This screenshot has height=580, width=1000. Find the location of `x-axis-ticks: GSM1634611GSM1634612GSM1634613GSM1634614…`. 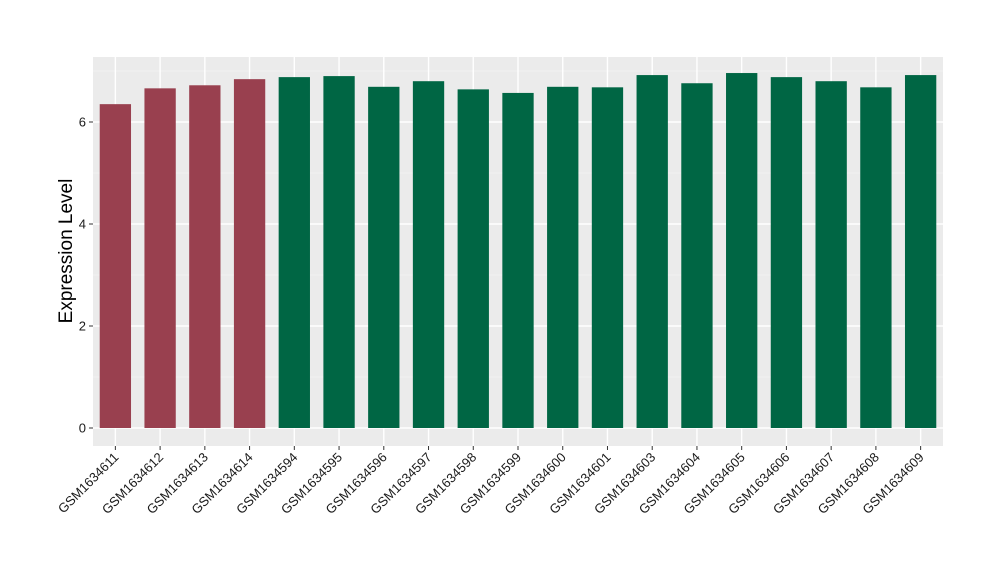

x-axis-ticks: GSM1634611GSM1634612GSM1634613GSM1634614… is located at coordinates (491, 481).